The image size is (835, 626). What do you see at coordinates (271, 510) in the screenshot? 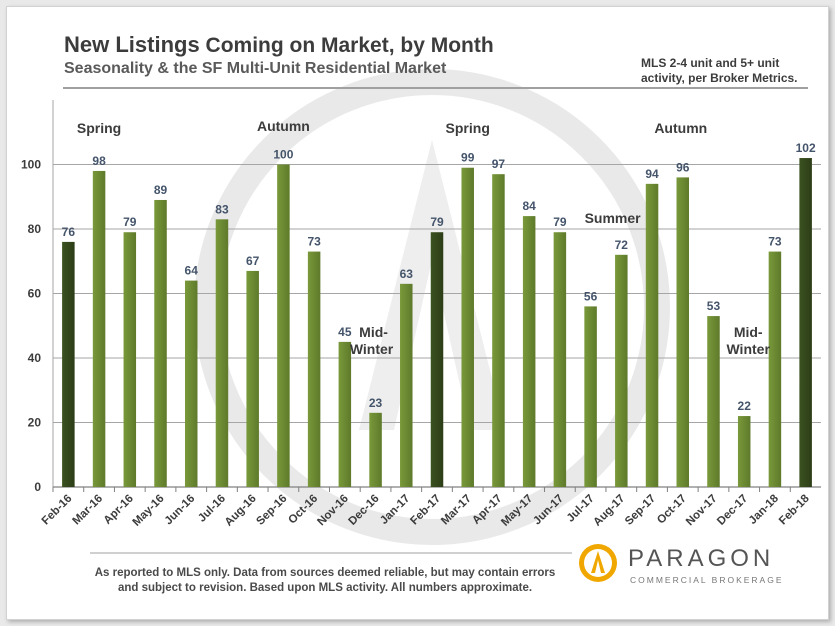
I see `x-tick-label-Sep-16: Sep-16` at bounding box center [271, 510].